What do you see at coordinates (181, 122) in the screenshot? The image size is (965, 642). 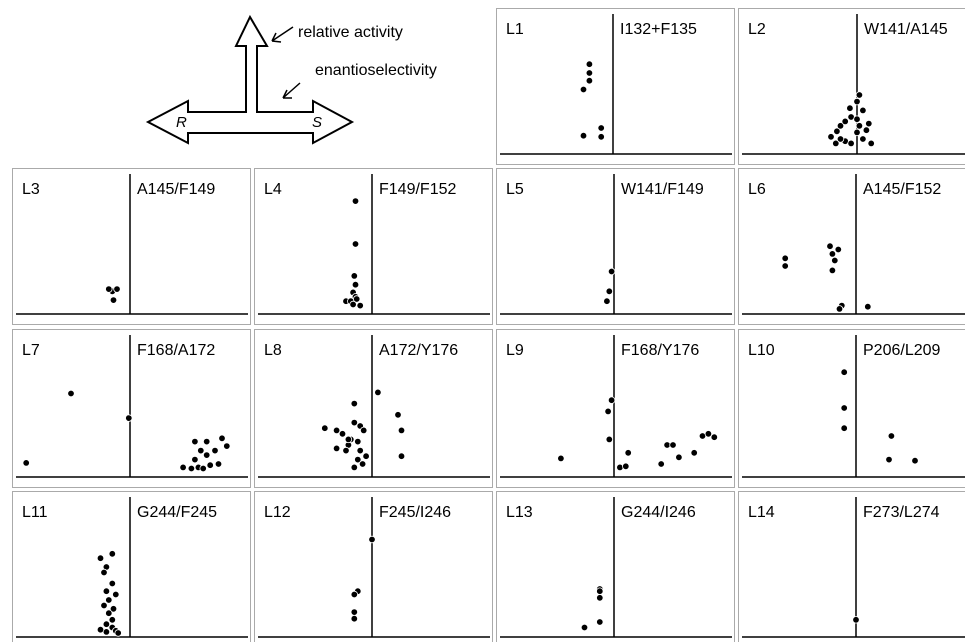 I see `legend-r-label: R` at bounding box center [181, 122].